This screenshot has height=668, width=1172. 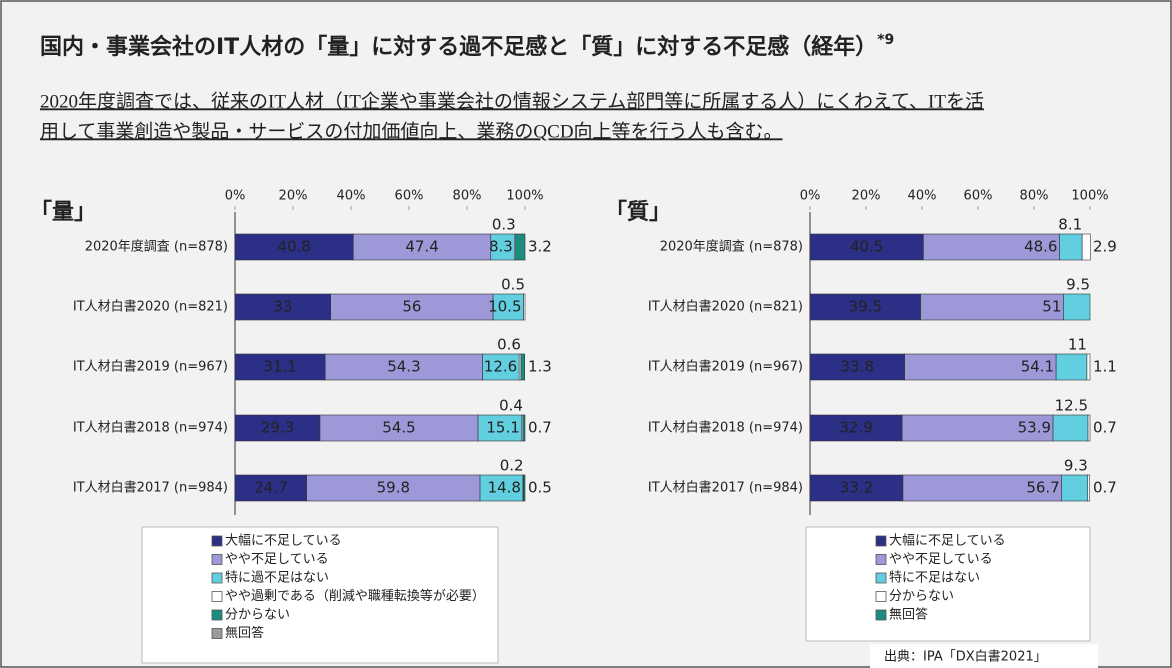 I want to click on value-label: 1.1, so click(x=1105, y=367).